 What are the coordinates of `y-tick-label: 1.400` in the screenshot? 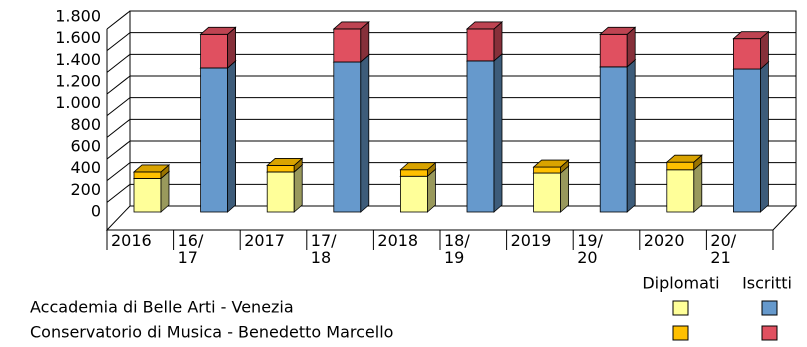 It's located at (78, 59).